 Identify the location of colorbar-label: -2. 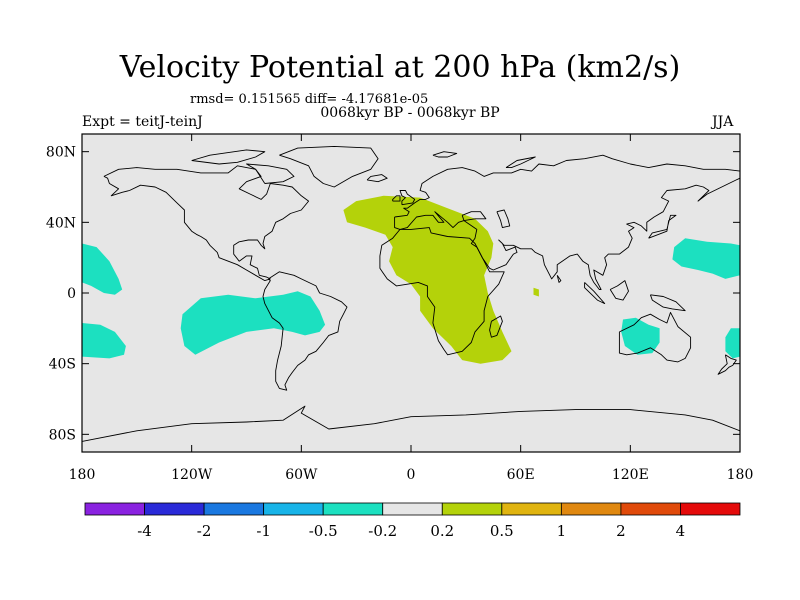
(204, 531).